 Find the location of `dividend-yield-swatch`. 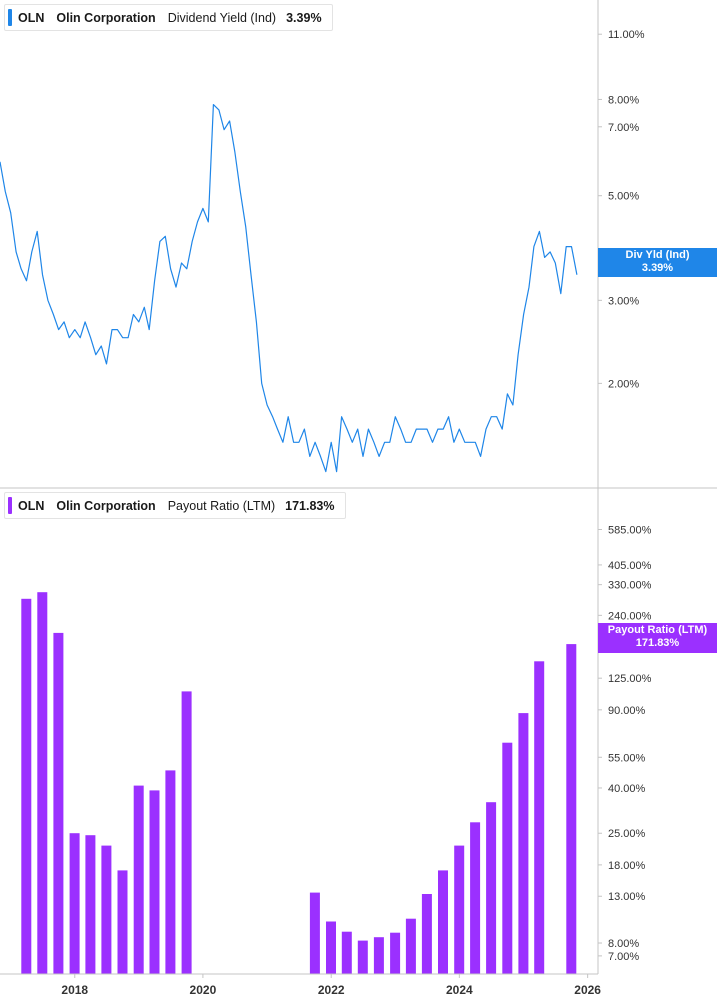

dividend-yield-swatch is located at coordinates (10, 17).